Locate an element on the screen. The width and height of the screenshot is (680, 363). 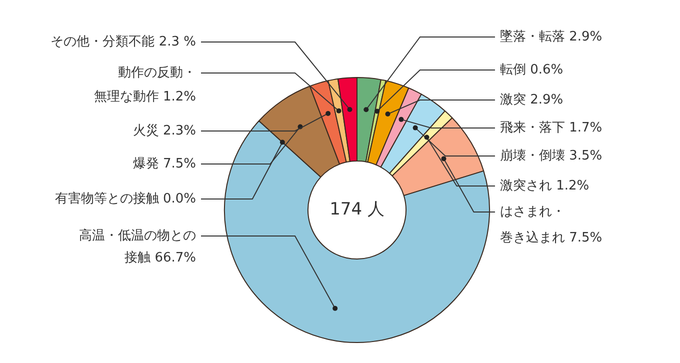
category-label: 有害物等との接触 0.0% is located at coordinates (125, 198).